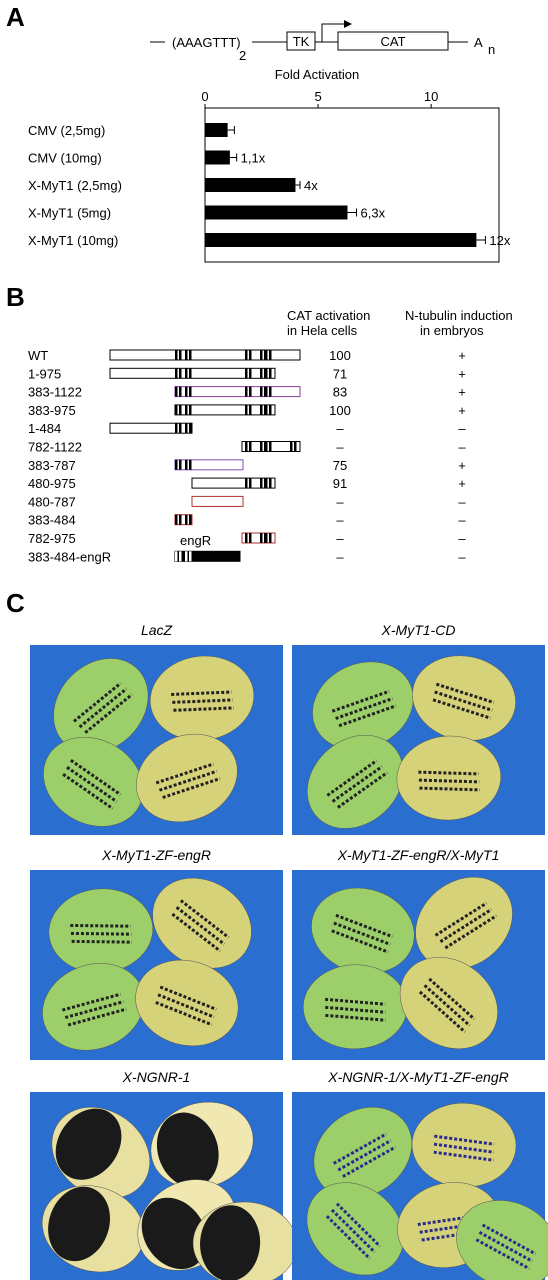 This screenshot has height=1280, width=548. I want to click on category-label: X-MyT1 (2,5mg), so click(75, 185).